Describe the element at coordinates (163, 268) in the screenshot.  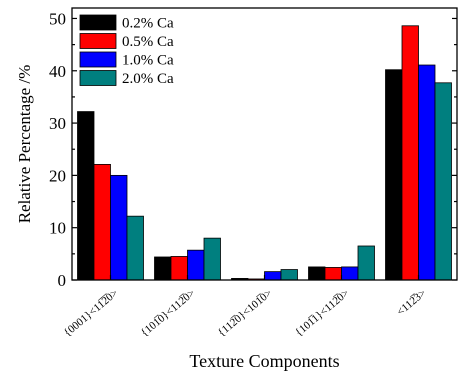
I see `bar-2-0-2-ca` at that location.